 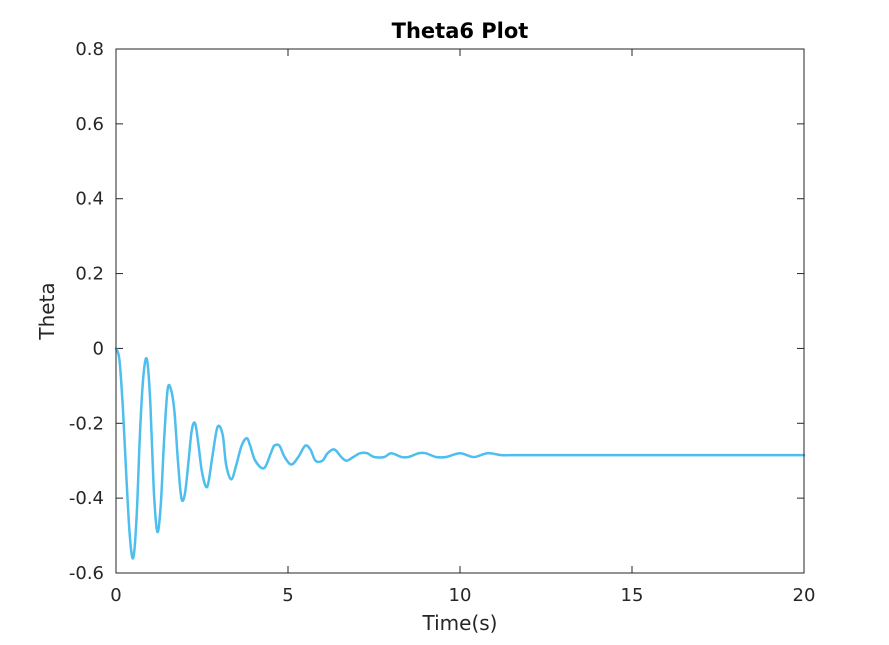 What do you see at coordinates (460, 31) in the screenshot?
I see `chart-title: Theta6 Plot` at bounding box center [460, 31].